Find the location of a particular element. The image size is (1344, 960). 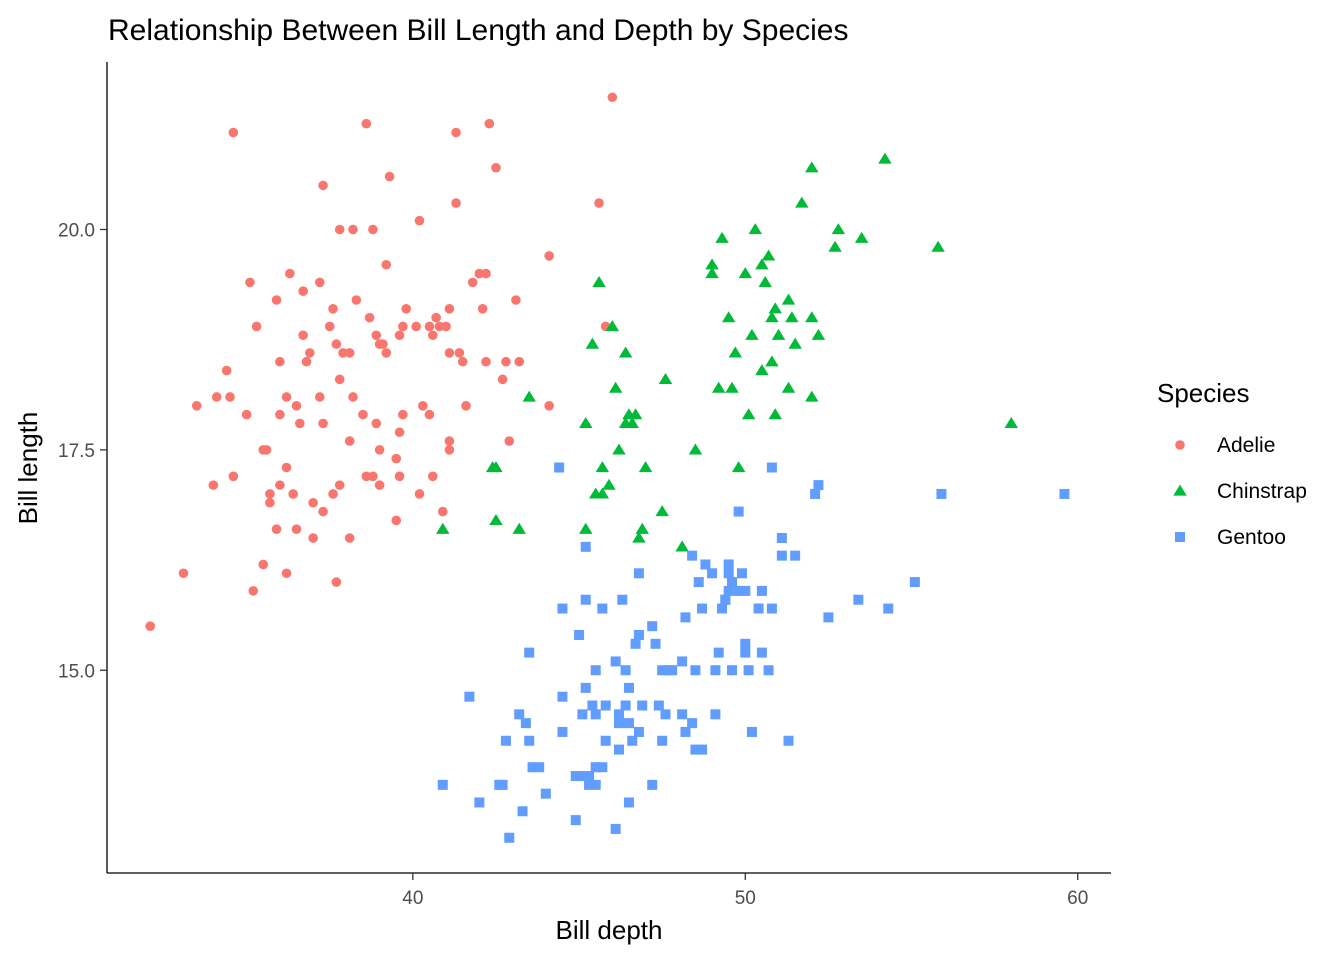

legend-key-chinstrap is located at coordinates (1180, 490).